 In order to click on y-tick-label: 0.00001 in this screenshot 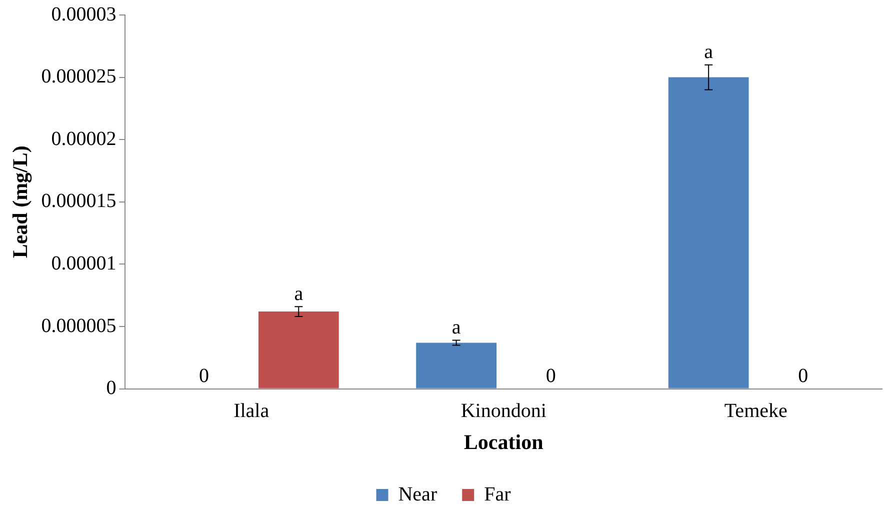, I will do `click(83, 263)`.